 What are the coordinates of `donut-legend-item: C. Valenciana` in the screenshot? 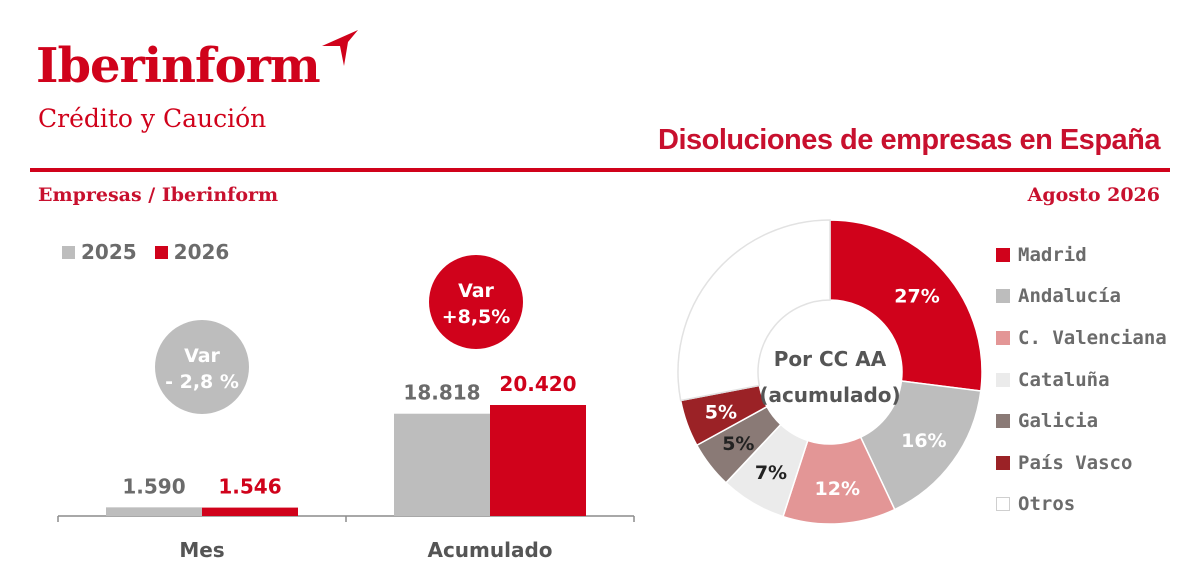 It's located at (1081, 338).